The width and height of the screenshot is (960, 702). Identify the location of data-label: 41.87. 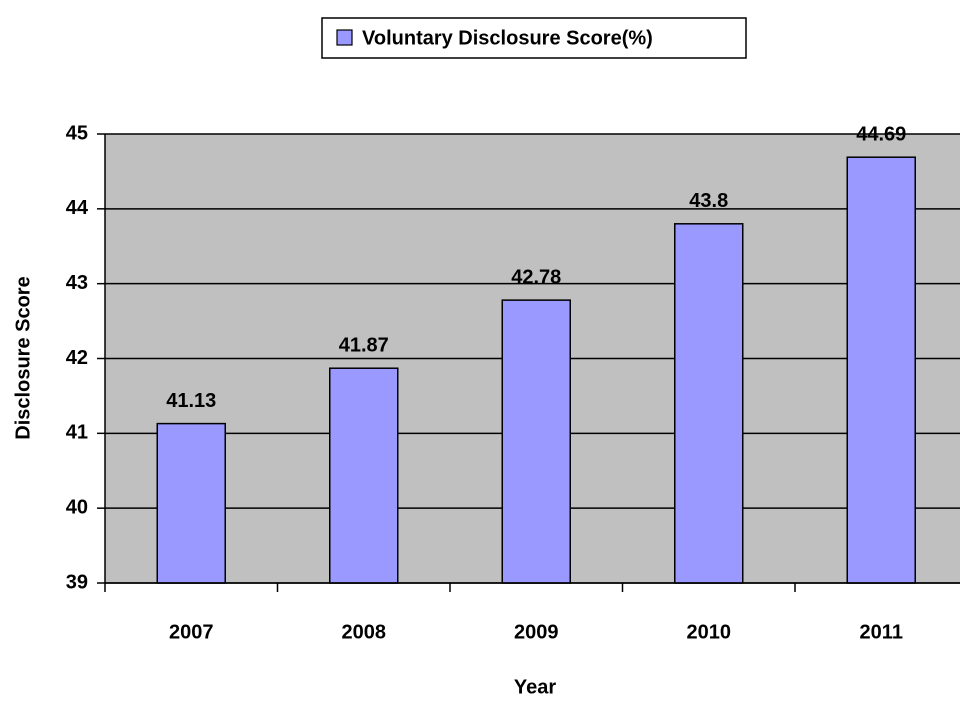
(364, 346).